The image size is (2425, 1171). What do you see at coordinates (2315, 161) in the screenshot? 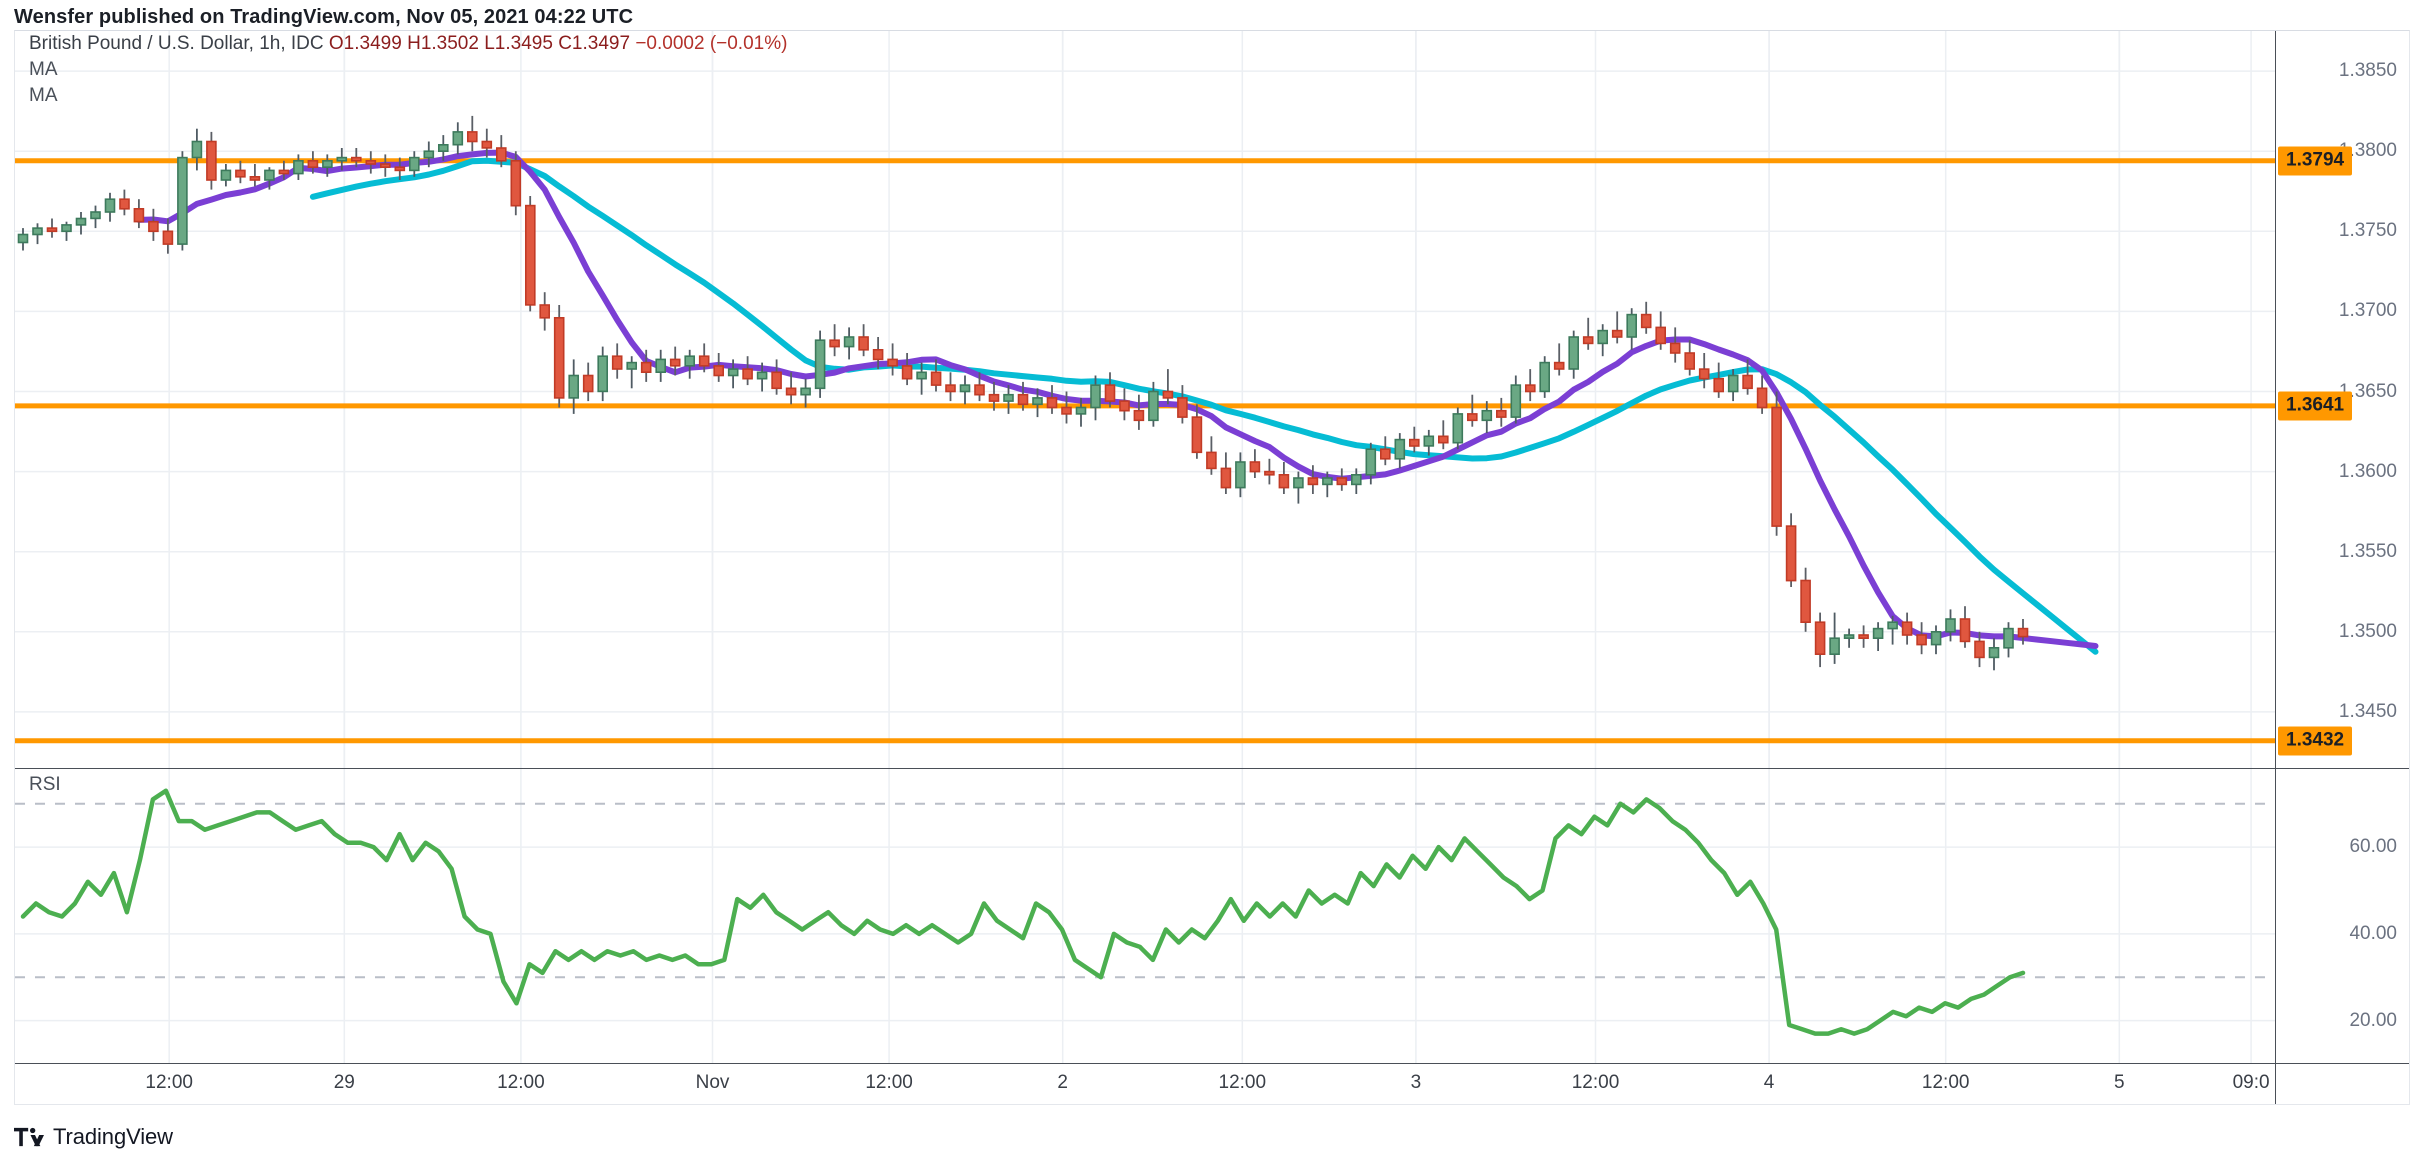
I see `price-line-badge: 1.3794` at bounding box center [2315, 161].